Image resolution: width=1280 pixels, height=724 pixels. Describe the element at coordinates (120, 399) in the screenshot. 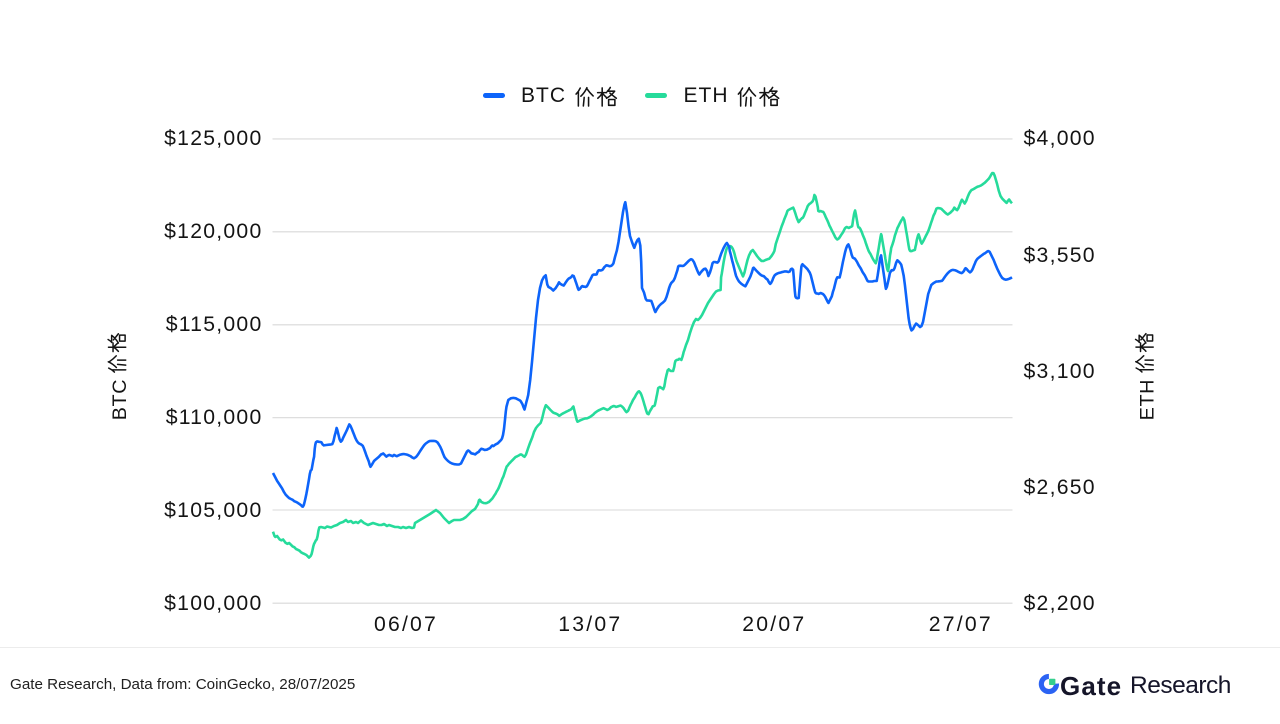

I see `svg-text: BTC` at that location.